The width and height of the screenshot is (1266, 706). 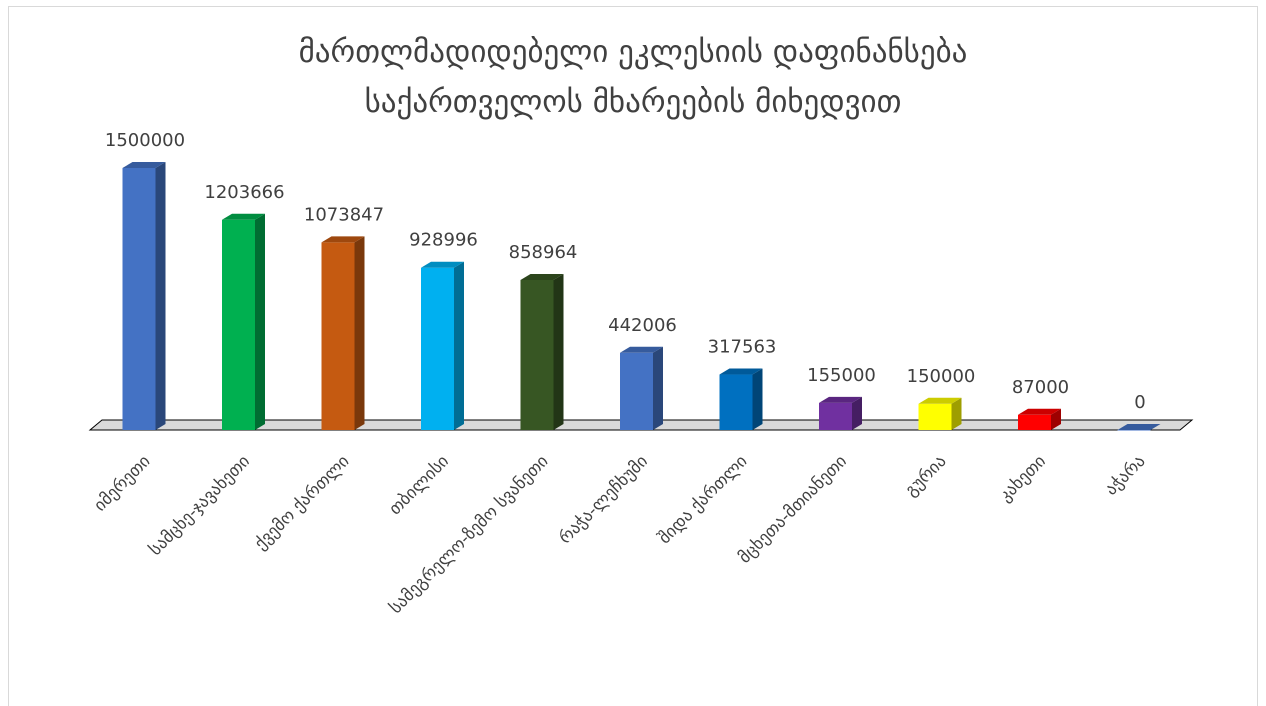 What do you see at coordinates (642, 325) in the screenshot?
I see `data-label: 442006` at bounding box center [642, 325].